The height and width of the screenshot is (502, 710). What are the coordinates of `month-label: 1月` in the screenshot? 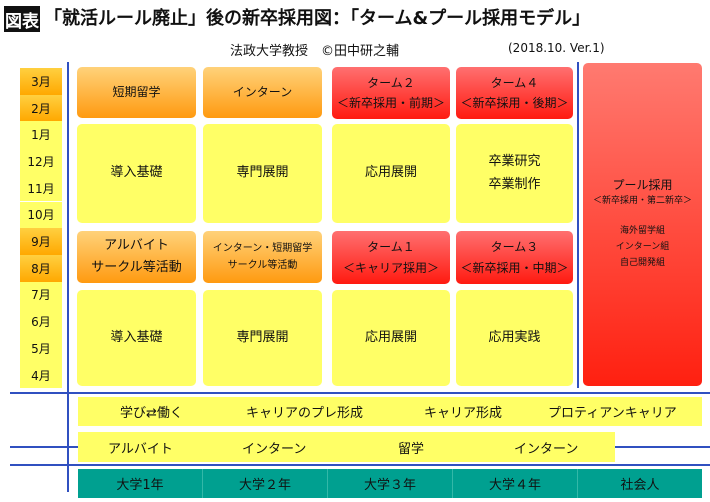 It's located at (41, 135).